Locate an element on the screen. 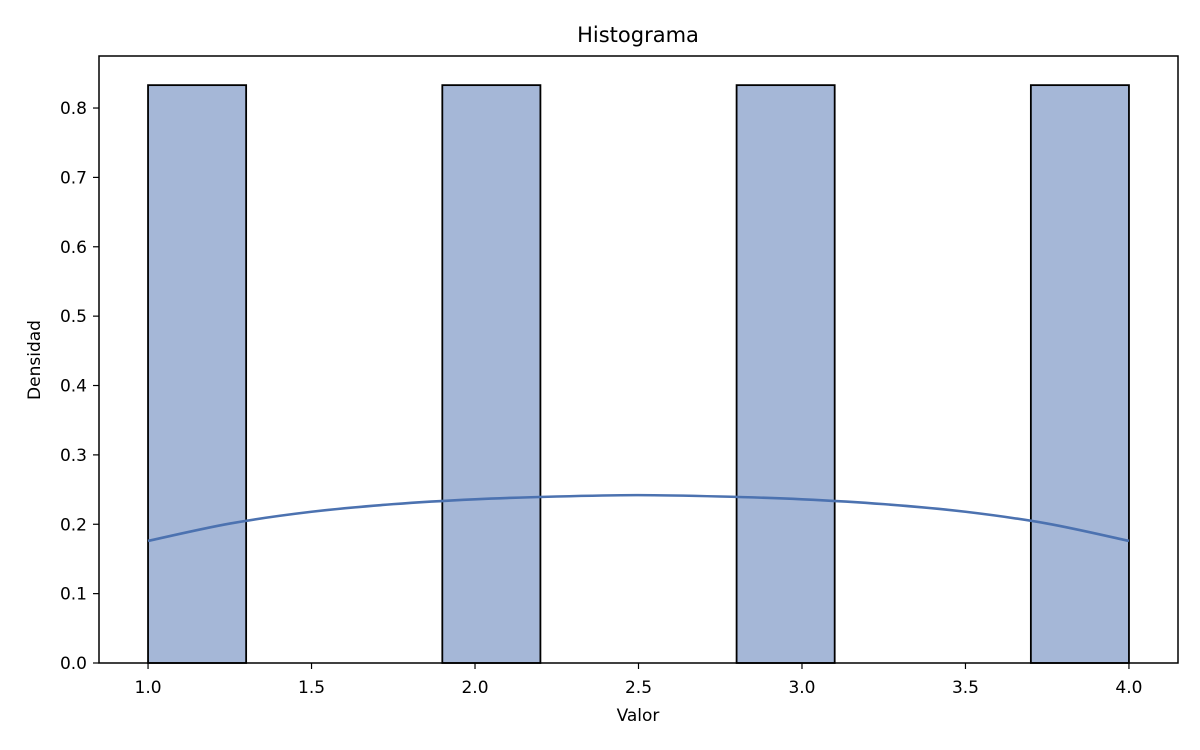  y-tick-label: 0.8 is located at coordinates (73, 109).